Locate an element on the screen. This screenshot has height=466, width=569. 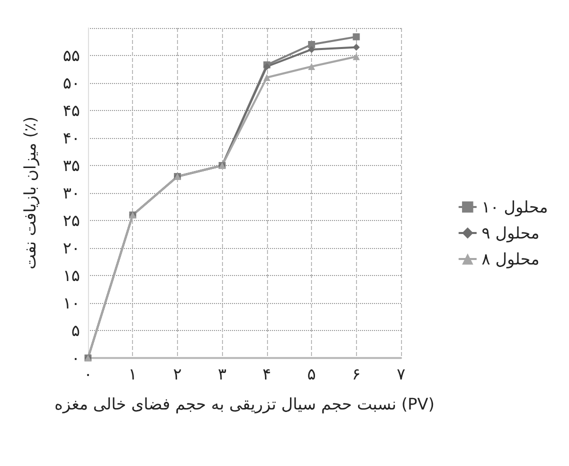
x-tick-label: ۲ is located at coordinates (177, 374).